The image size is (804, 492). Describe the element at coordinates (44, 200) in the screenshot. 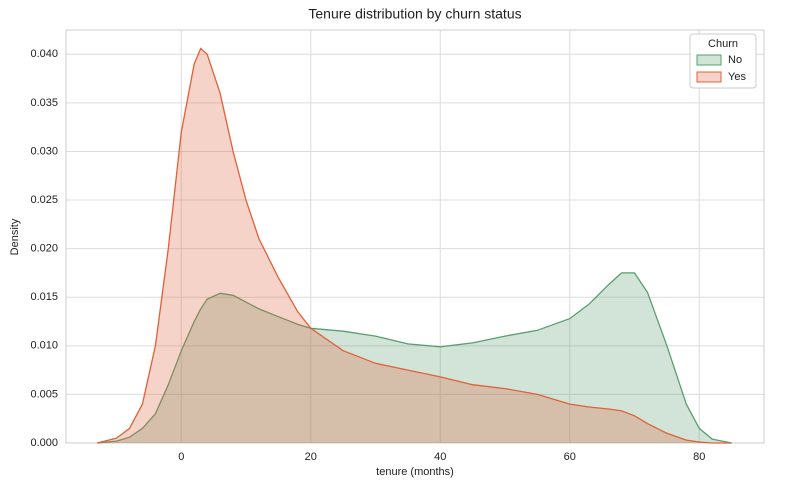

I see `y-tick-label: 0.025` at that location.